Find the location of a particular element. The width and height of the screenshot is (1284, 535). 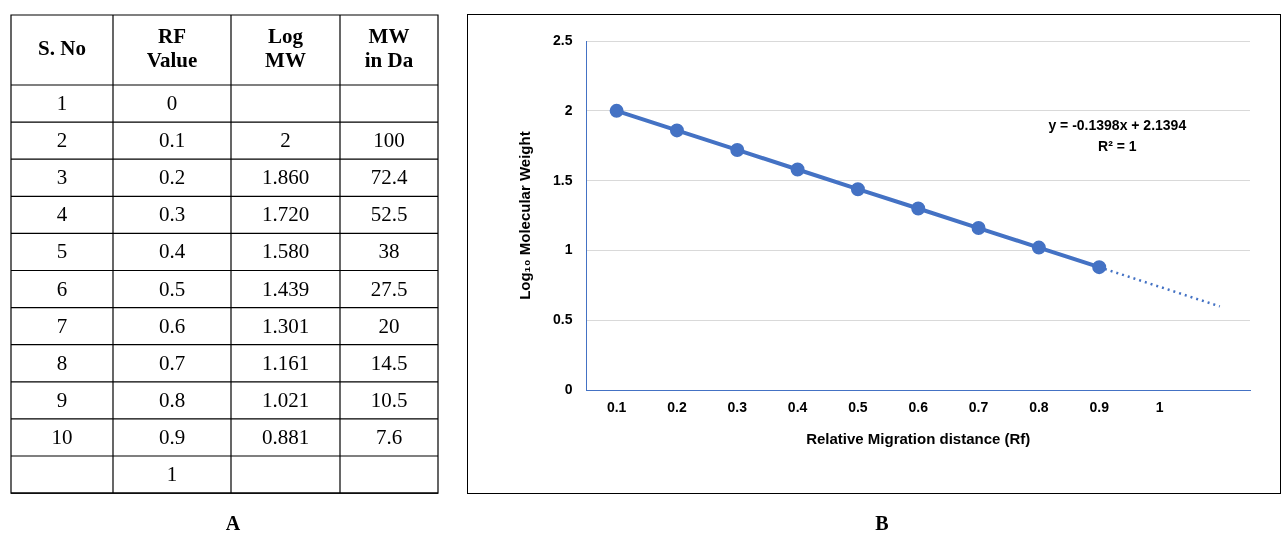

data-label: 27.5 is located at coordinates (389, 288).